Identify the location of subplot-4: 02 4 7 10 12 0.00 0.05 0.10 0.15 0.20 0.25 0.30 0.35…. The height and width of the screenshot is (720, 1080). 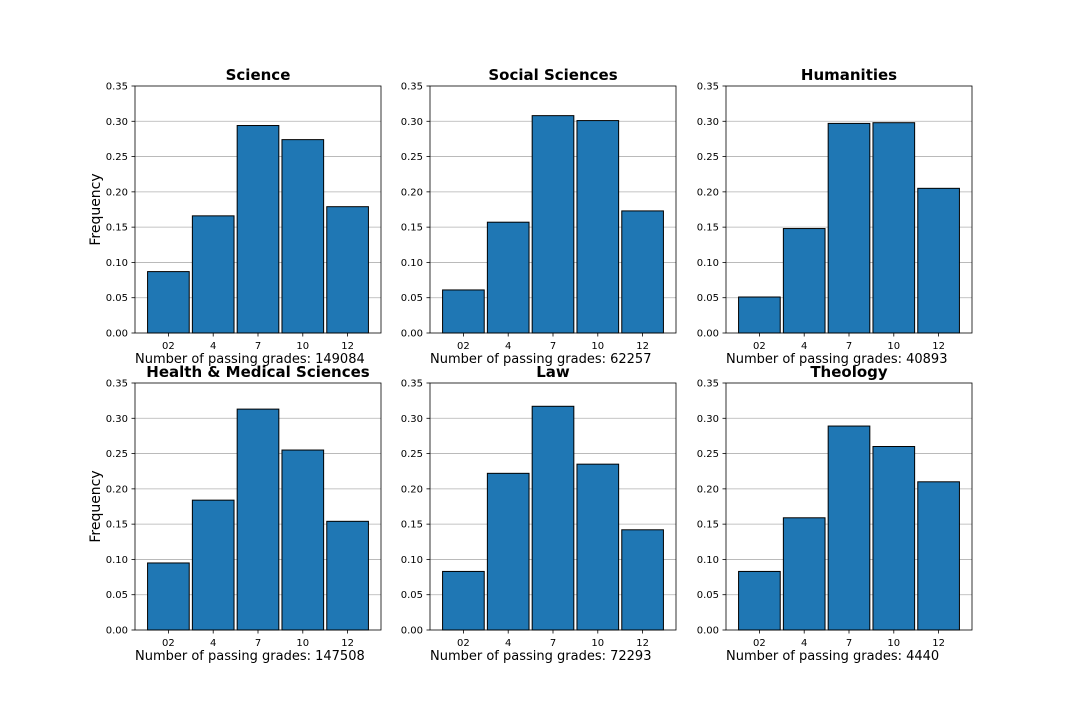
(235, 513).